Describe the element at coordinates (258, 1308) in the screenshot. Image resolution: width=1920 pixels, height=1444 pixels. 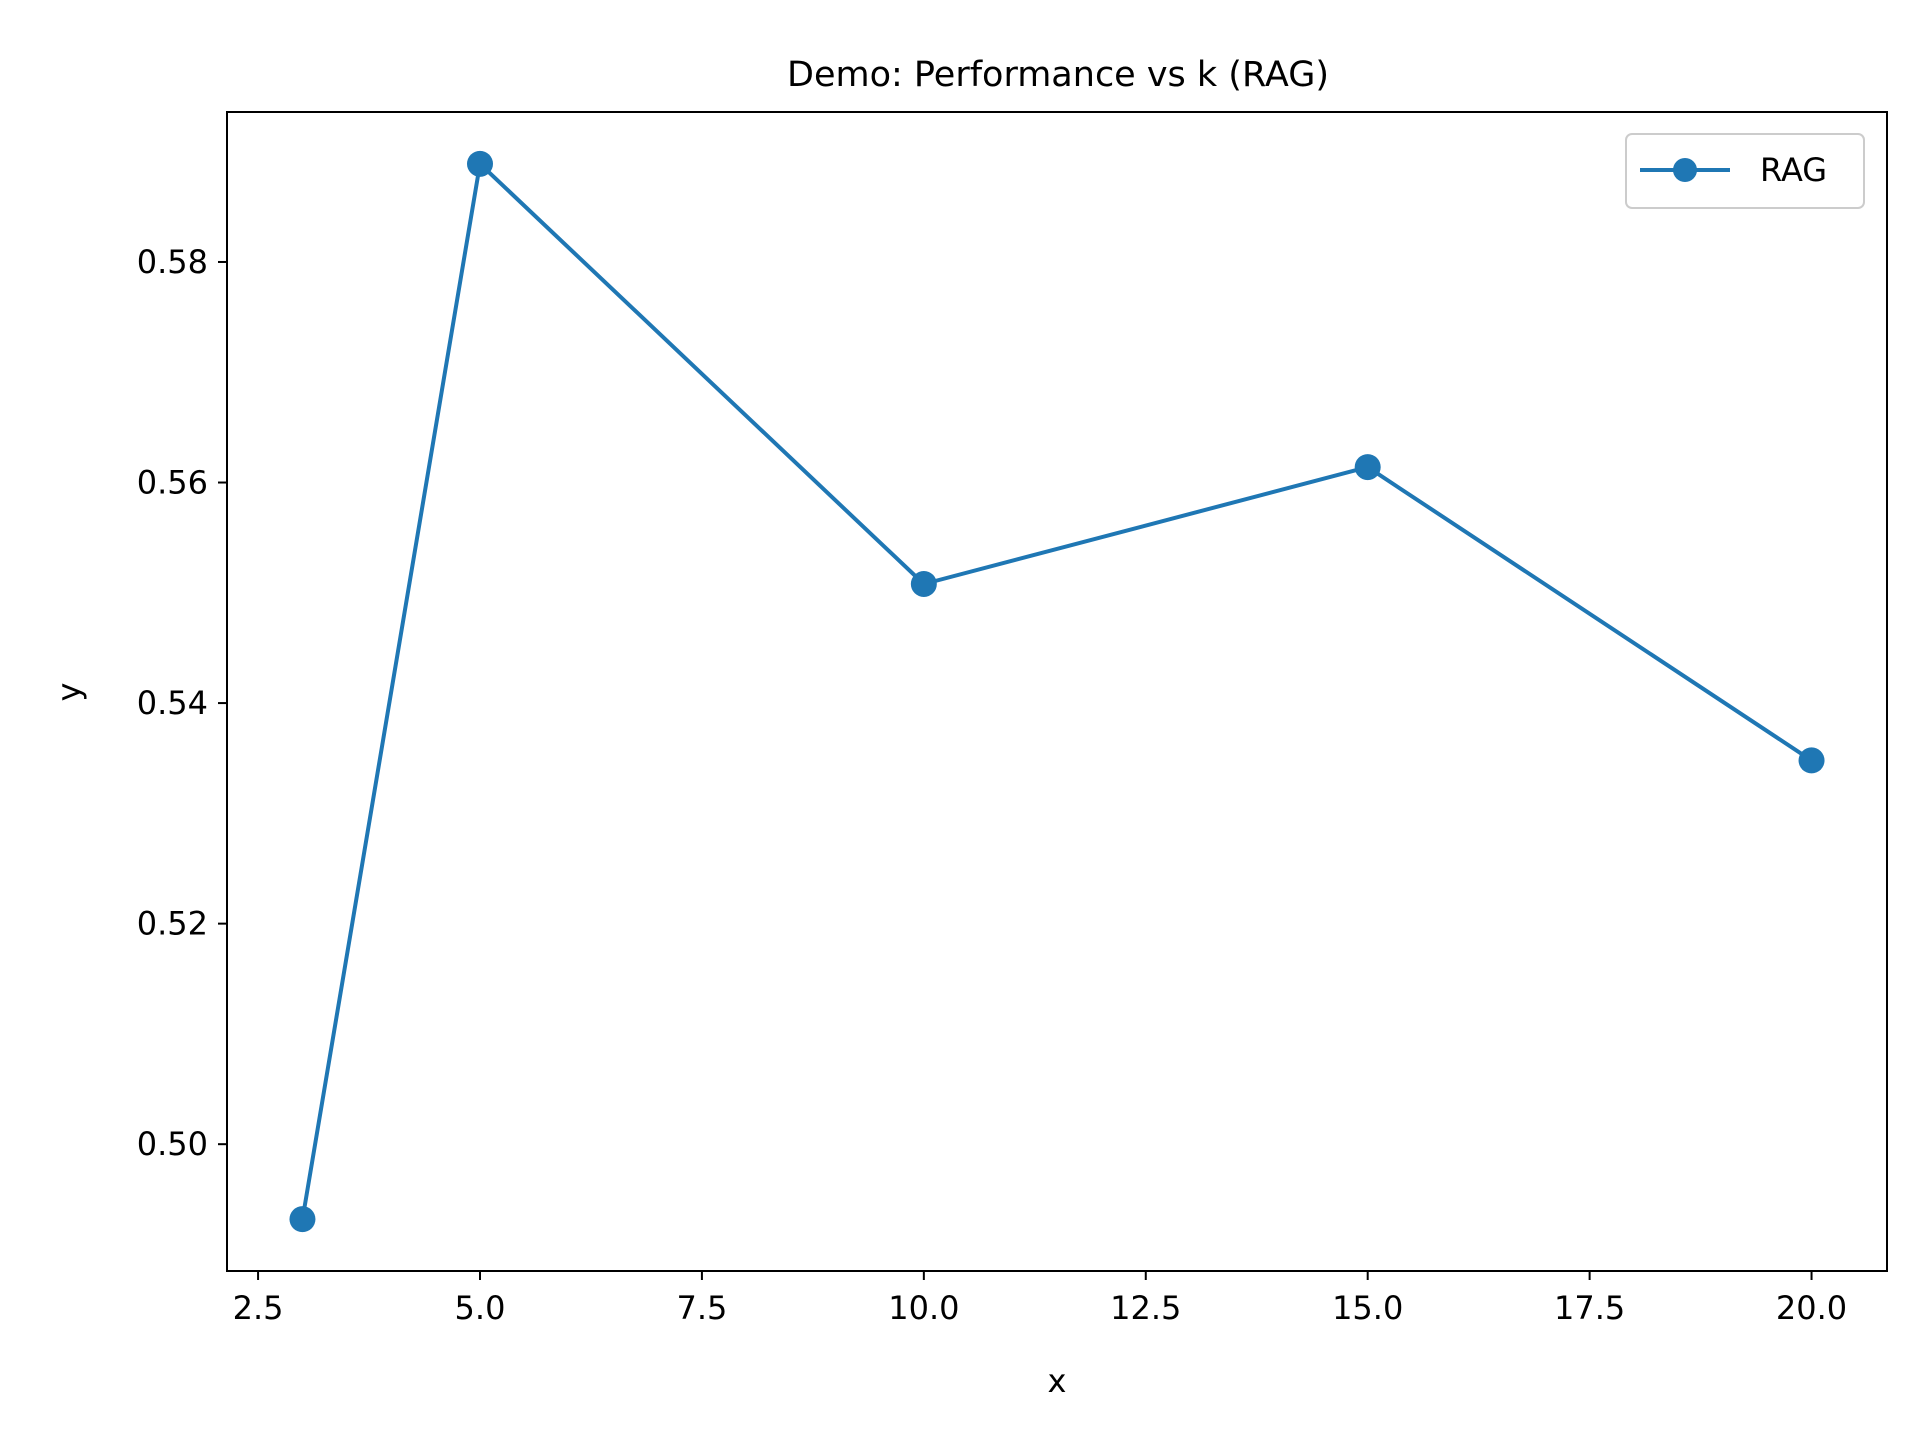
I see `x-tick-label: 2.5` at that location.